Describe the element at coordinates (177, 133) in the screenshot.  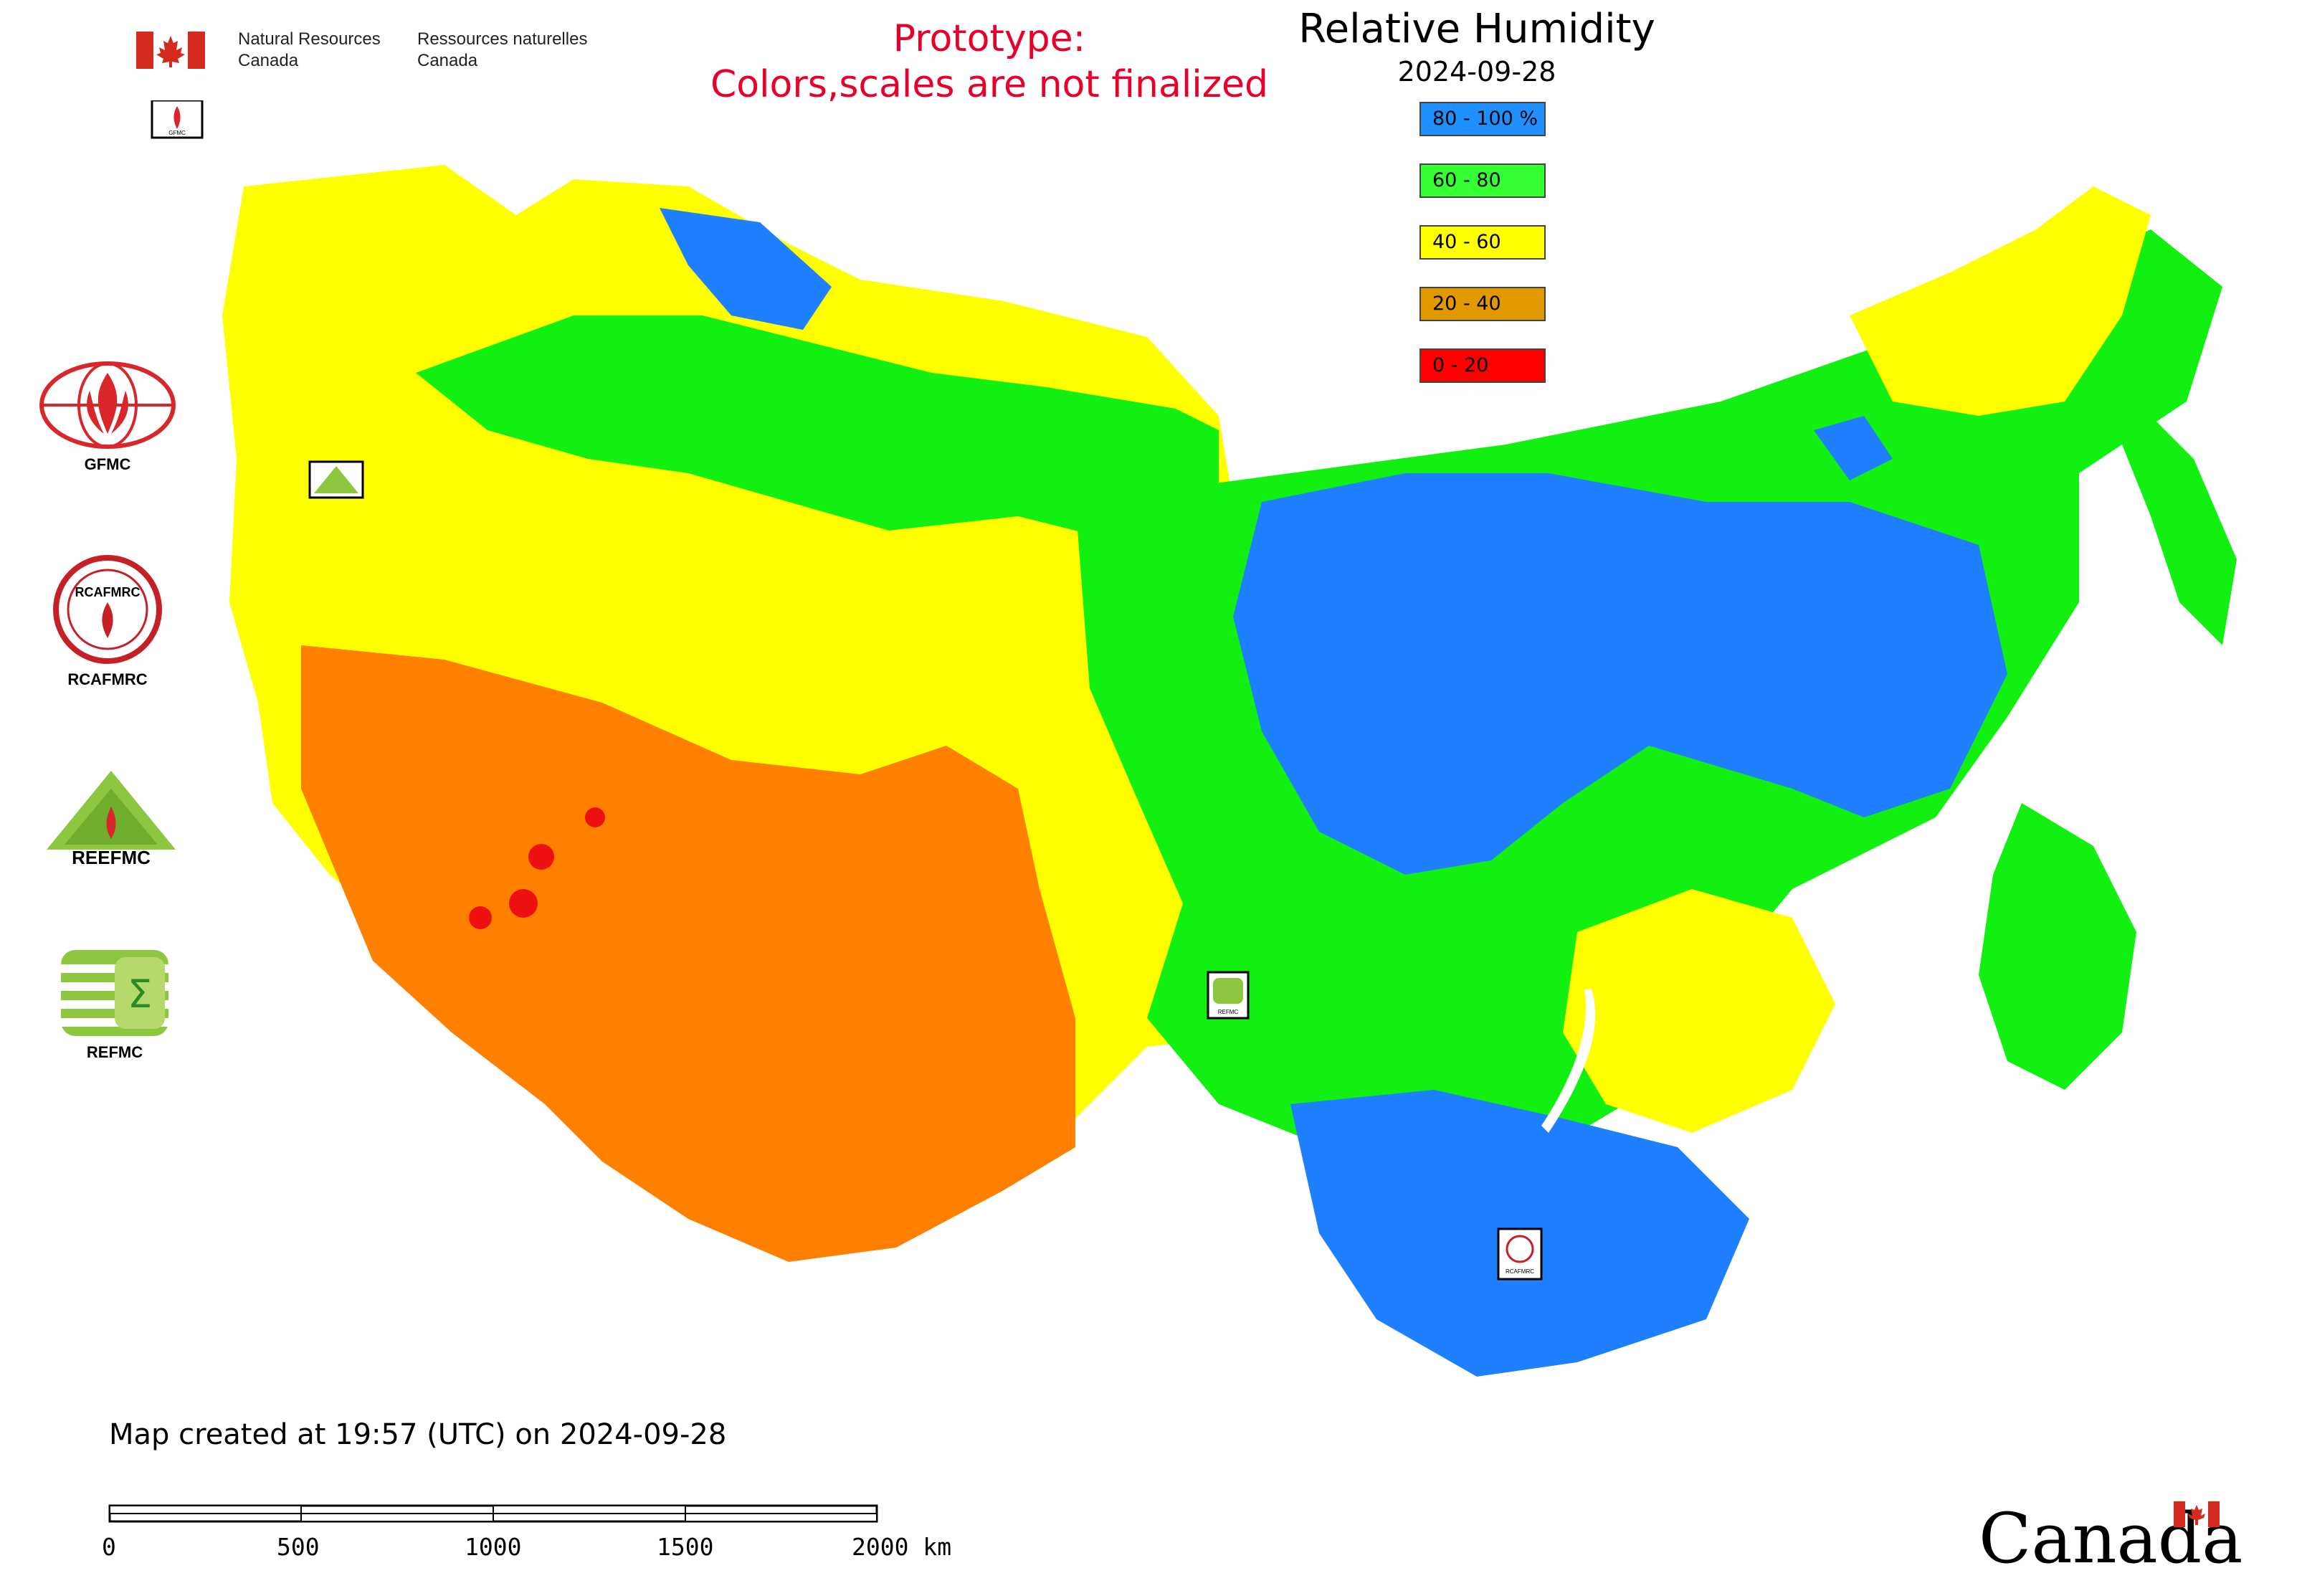
I see `station-label: GFMC` at that location.